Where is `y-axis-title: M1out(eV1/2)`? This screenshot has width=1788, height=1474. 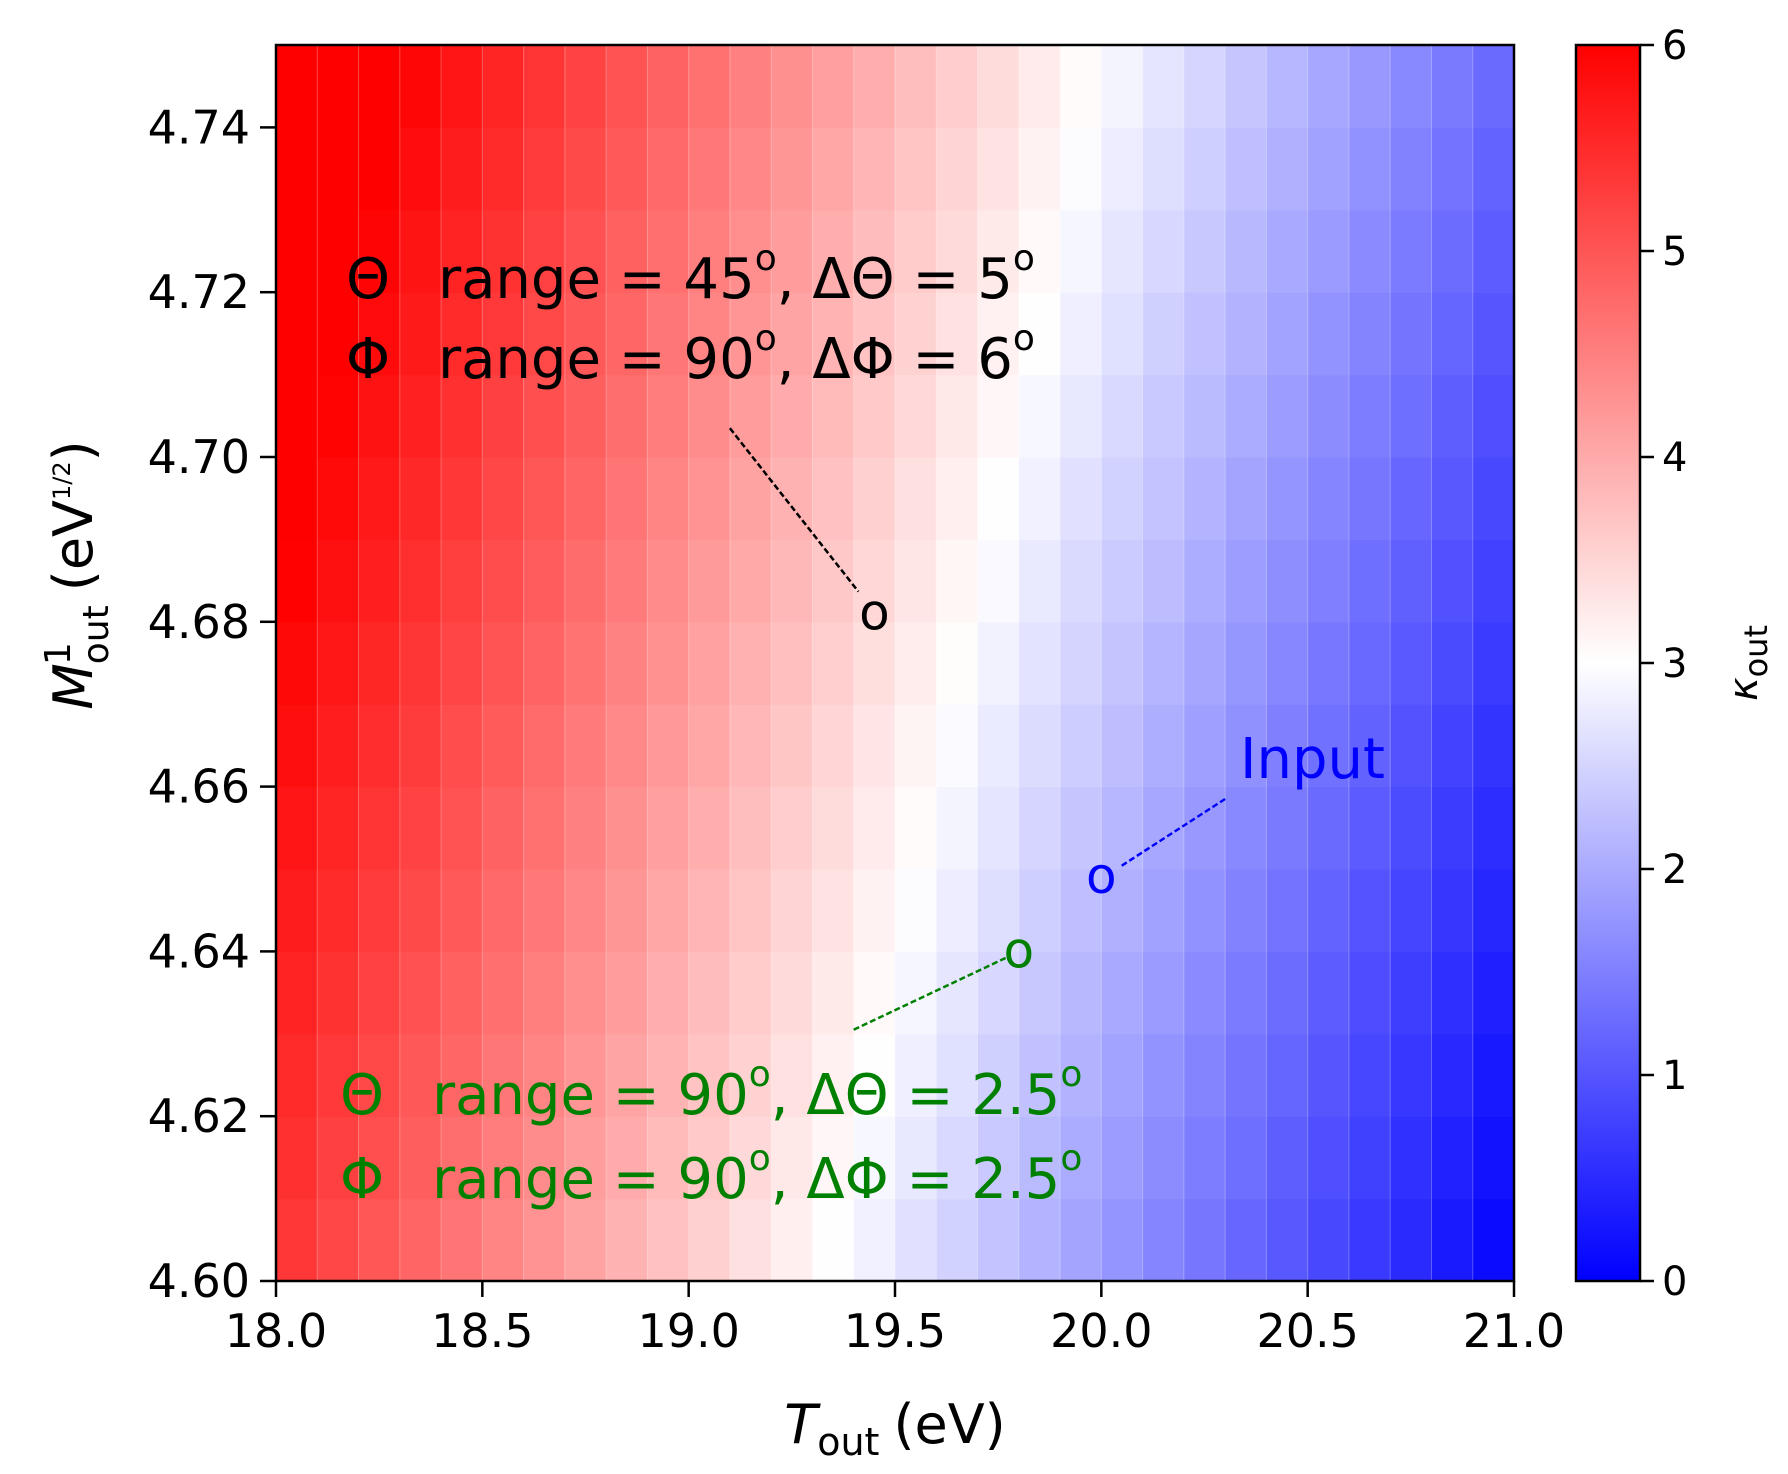 y-axis-title: M1out(eV1/2) is located at coordinates (77, 574).